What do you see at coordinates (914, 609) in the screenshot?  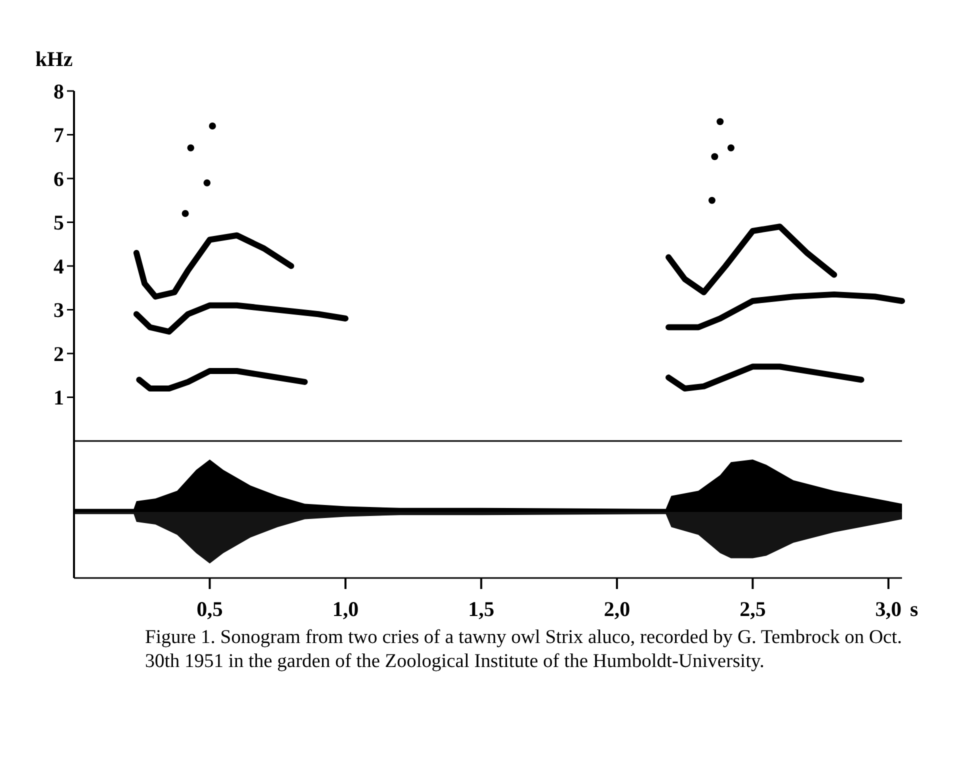 I see `x-axis-title: s` at bounding box center [914, 609].